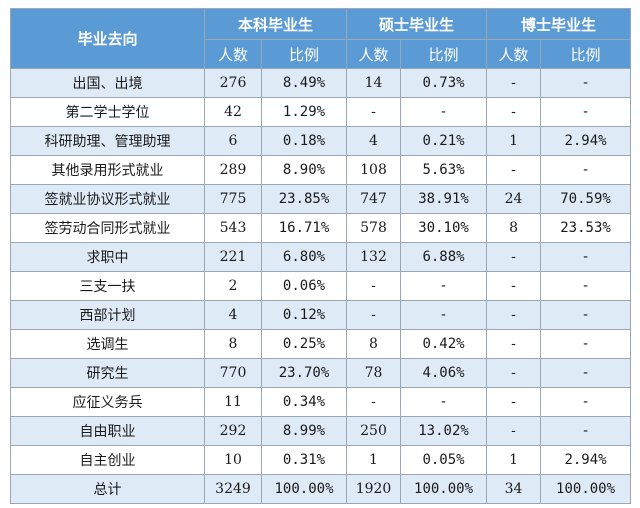  I want to click on count-cell: 132, so click(374, 257).